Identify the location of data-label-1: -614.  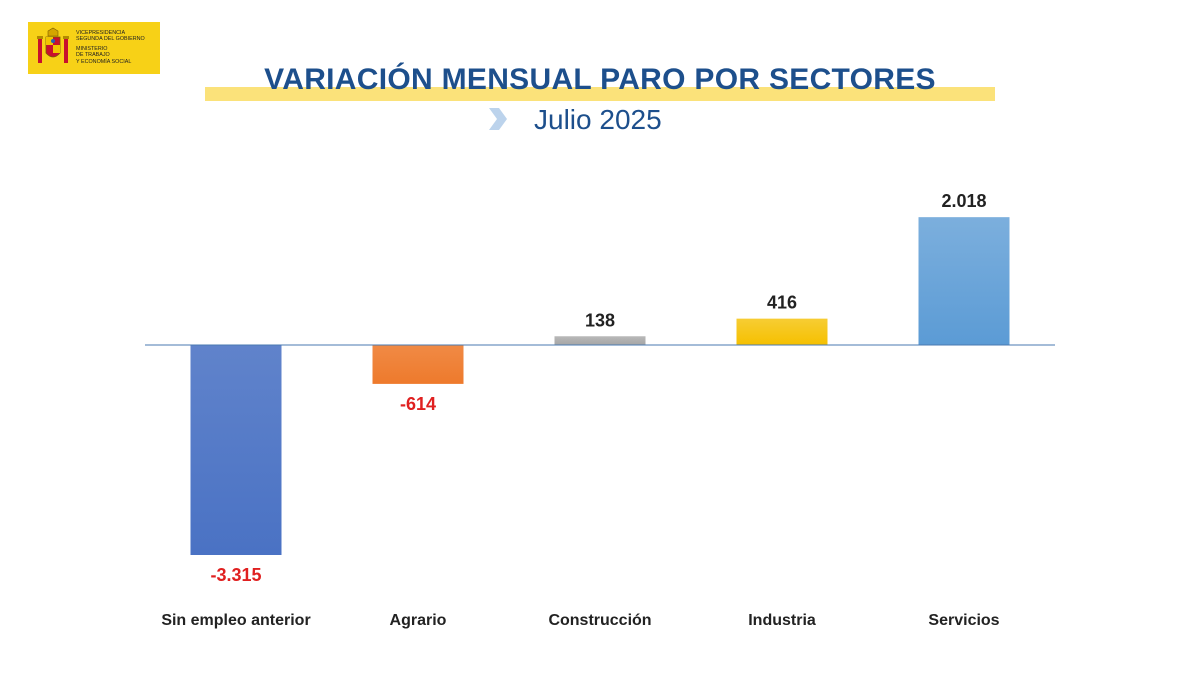
(418, 404).